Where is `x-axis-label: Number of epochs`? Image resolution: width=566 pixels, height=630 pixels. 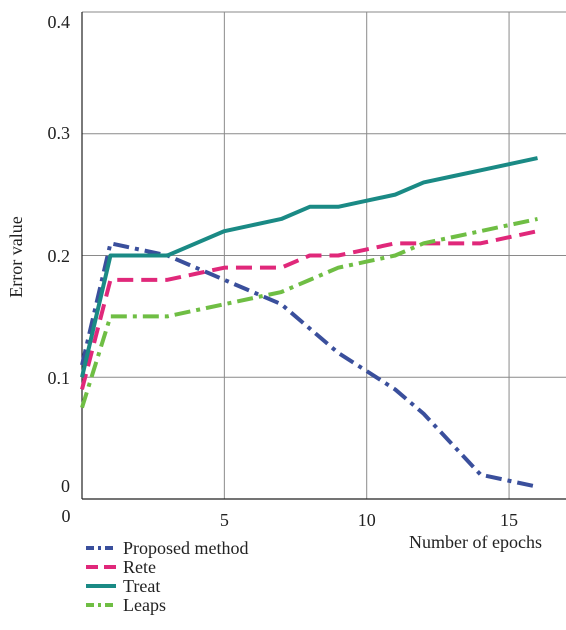 x-axis-label: Number of epochs is located at coordinates (475, 542).